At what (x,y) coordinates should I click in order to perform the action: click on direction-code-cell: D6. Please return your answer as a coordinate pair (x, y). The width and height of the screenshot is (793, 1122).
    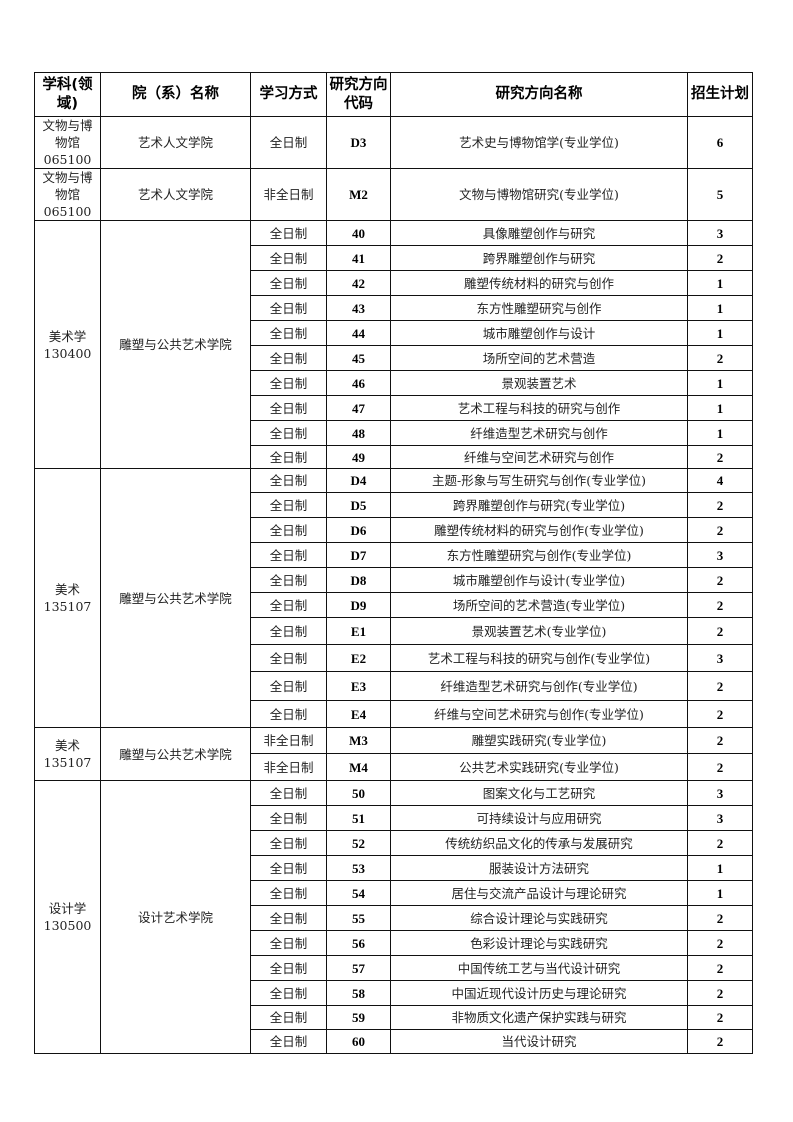
    Looking at the image, I should click on (358, 530).